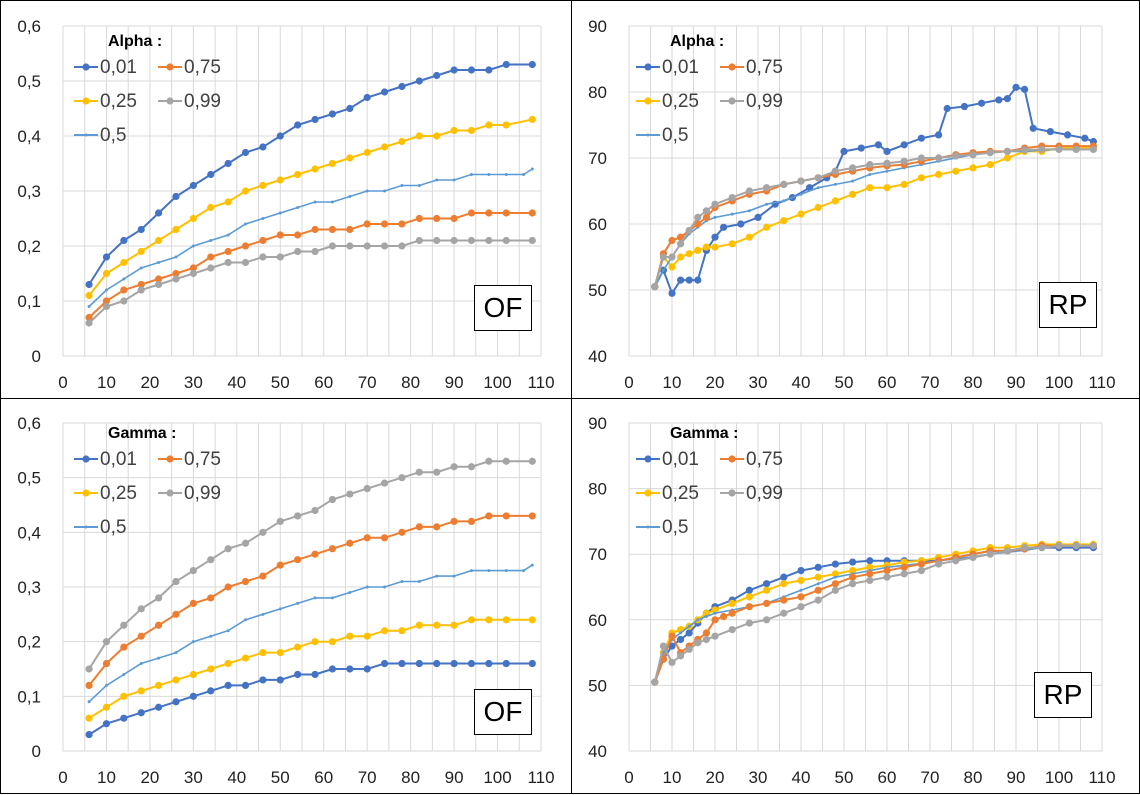 Image resolution: width=1140 pixels, height=795 pixels. I want to click on legend-0-01-label: 0,01, so click(680, 67).